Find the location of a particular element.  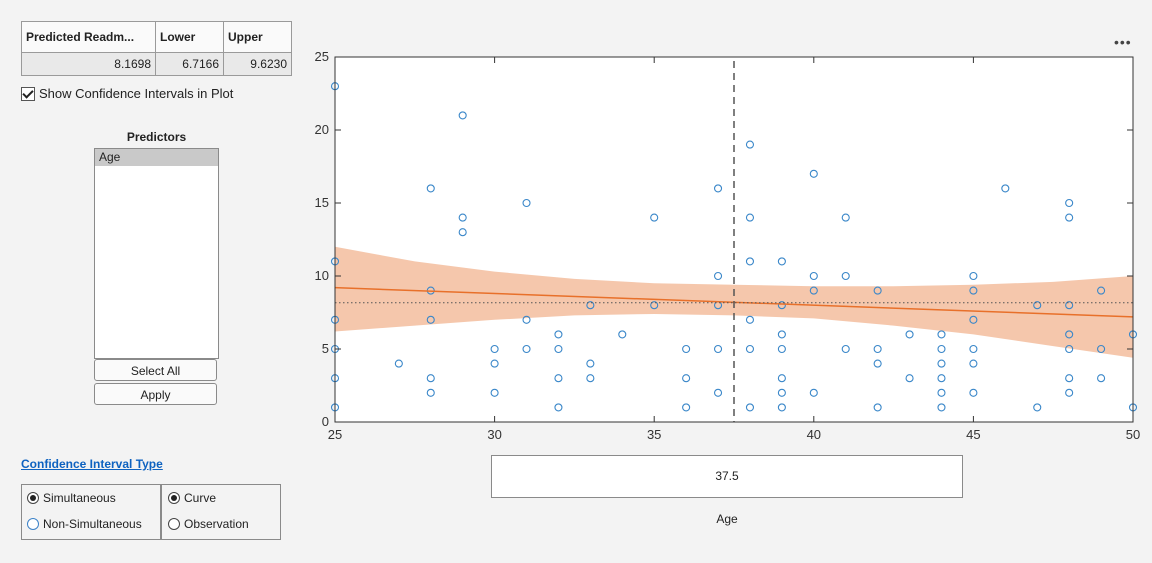

radio-curve: Curve is located at coordinates (192, 498).